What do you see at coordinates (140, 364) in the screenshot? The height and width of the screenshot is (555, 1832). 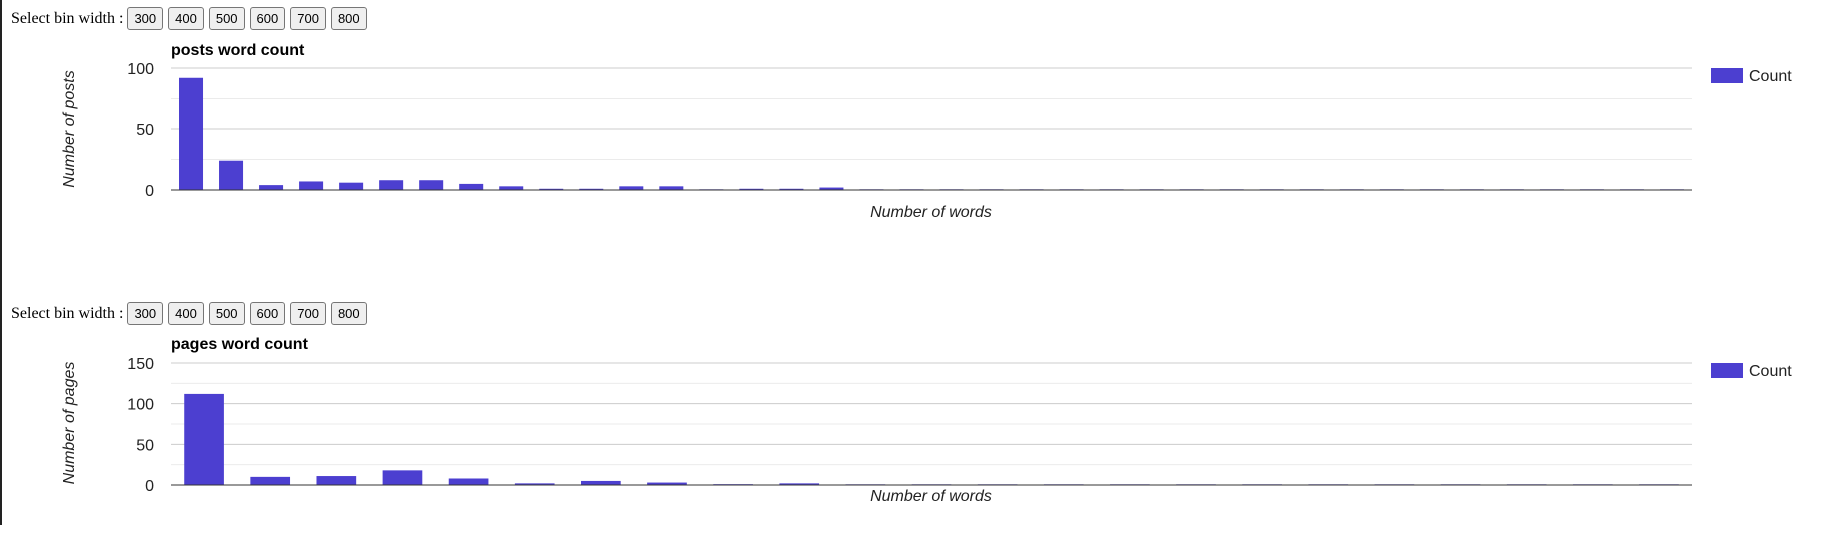 I see `y-tick-label: 150` at bounding box center [140, 364].